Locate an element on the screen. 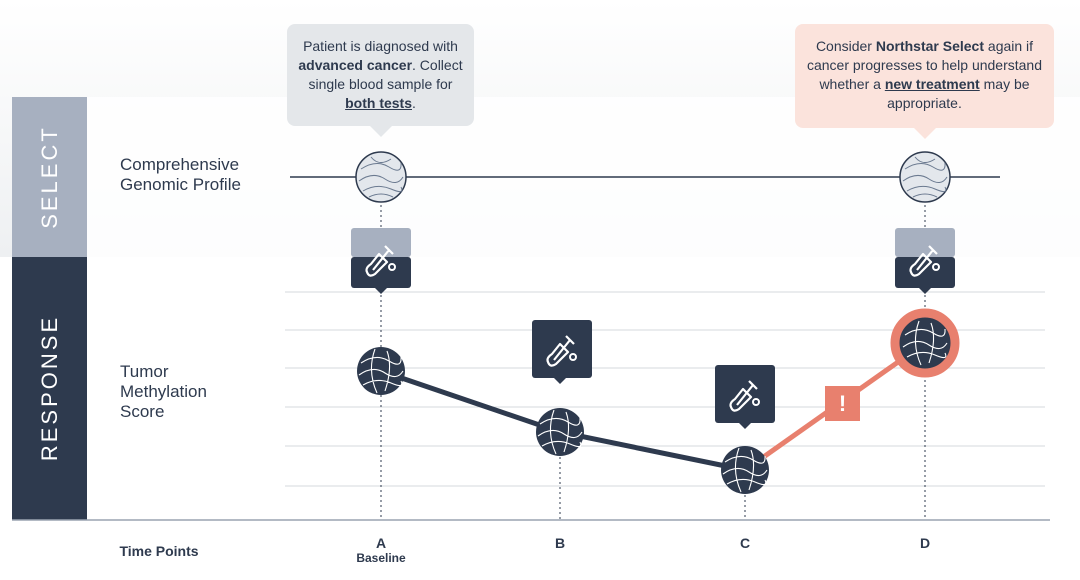  band-label: SELECT is located at coordinates (49, 177).